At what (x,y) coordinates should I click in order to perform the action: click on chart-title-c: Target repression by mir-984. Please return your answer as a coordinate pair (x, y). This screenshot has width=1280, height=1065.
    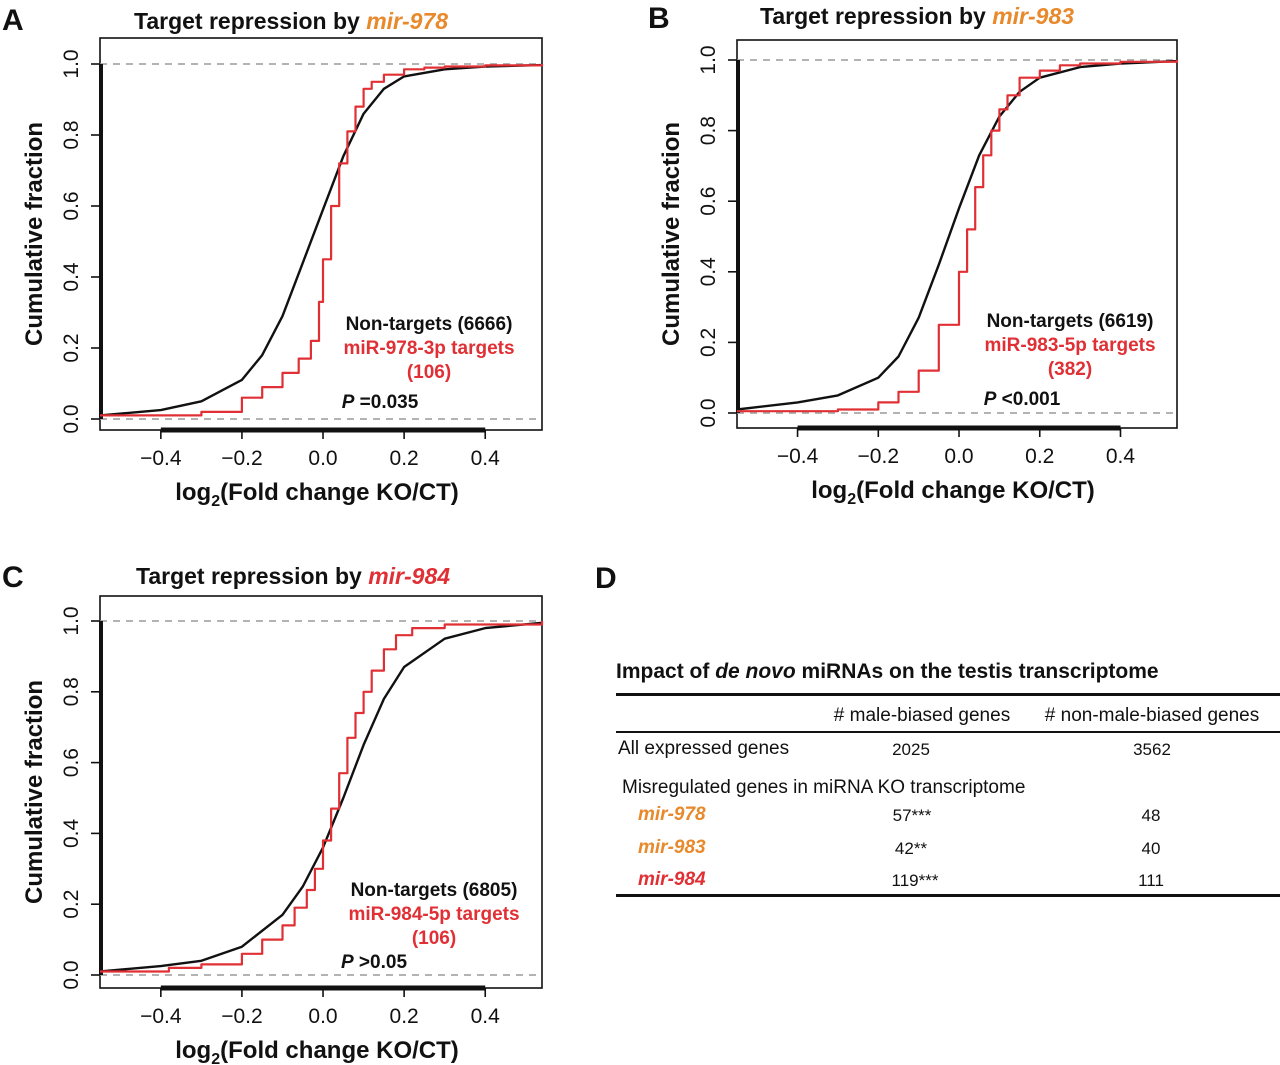
    Looking at the image, I should click on (293, 576).